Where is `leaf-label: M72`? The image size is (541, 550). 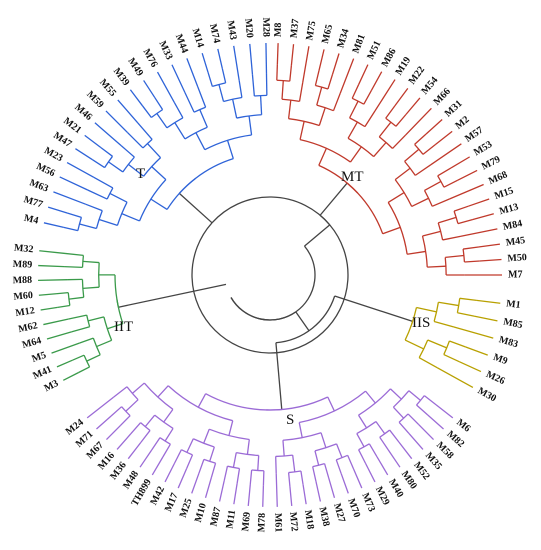 leaf-label: M72 is located at coordinates (293, 521).